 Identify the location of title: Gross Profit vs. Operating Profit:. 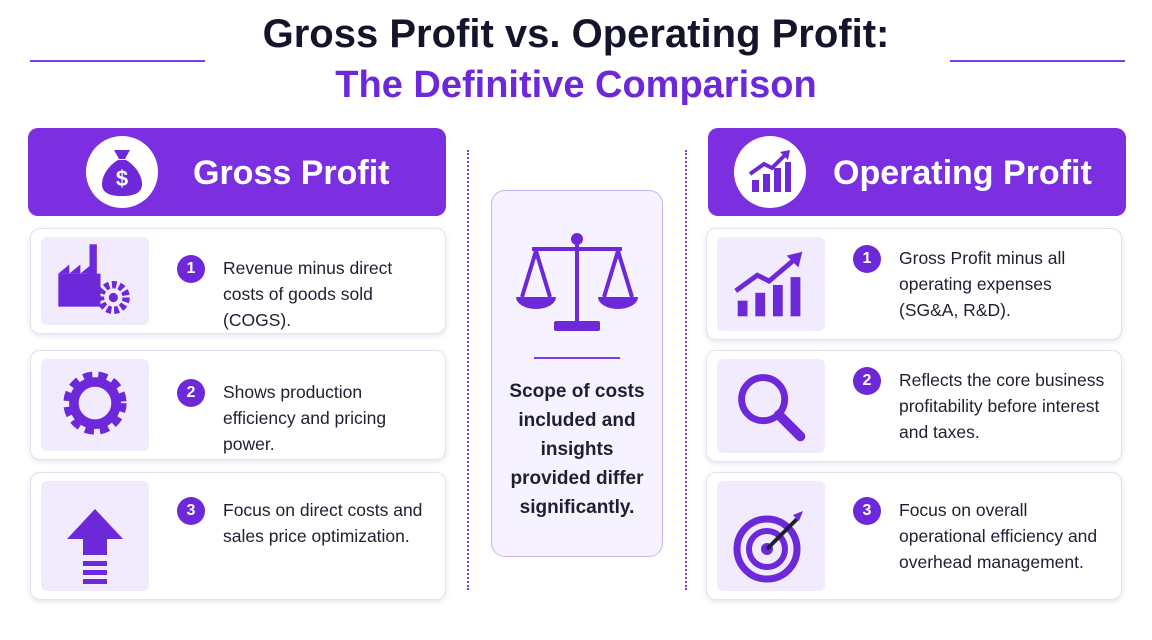
(576, 34).